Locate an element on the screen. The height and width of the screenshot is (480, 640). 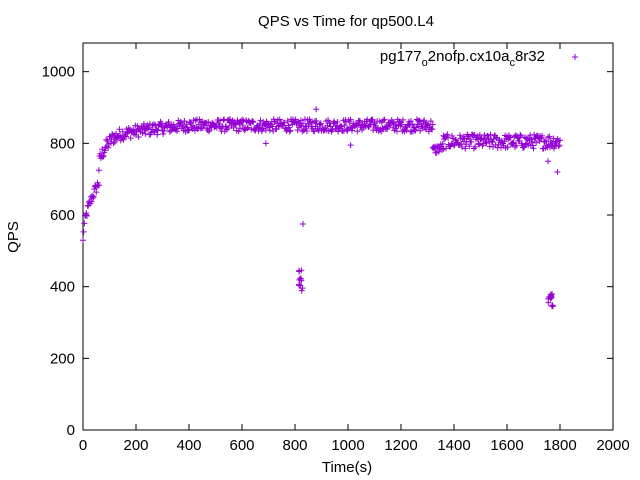
x-tick-label: 1400 is located at coordinates (453, 445).